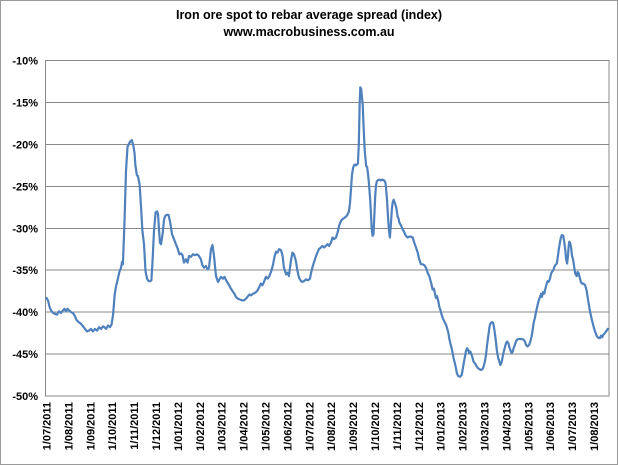 This screenshot has width=618, height=465. I want to click on y-tick-label: -10%, so click(25, 62).